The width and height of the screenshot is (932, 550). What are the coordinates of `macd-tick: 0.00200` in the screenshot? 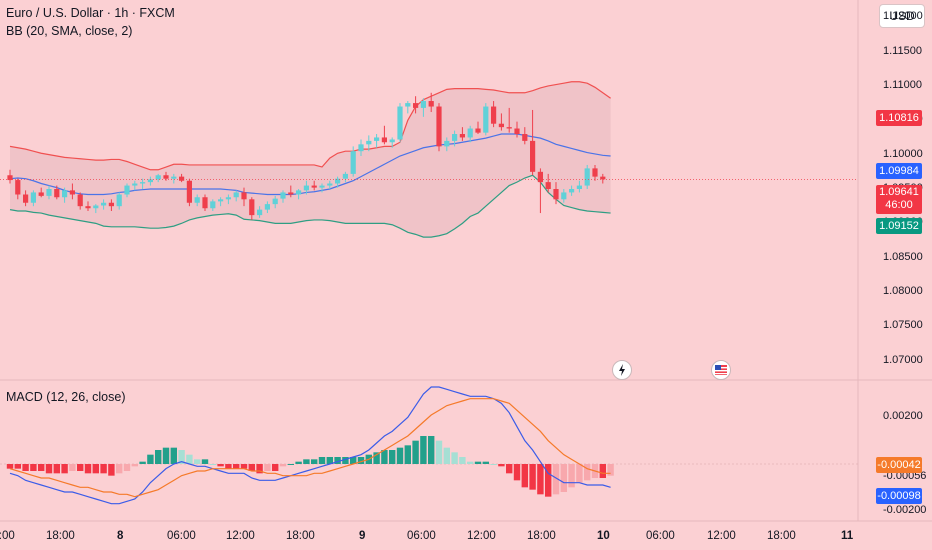 It's located at (903, 416).